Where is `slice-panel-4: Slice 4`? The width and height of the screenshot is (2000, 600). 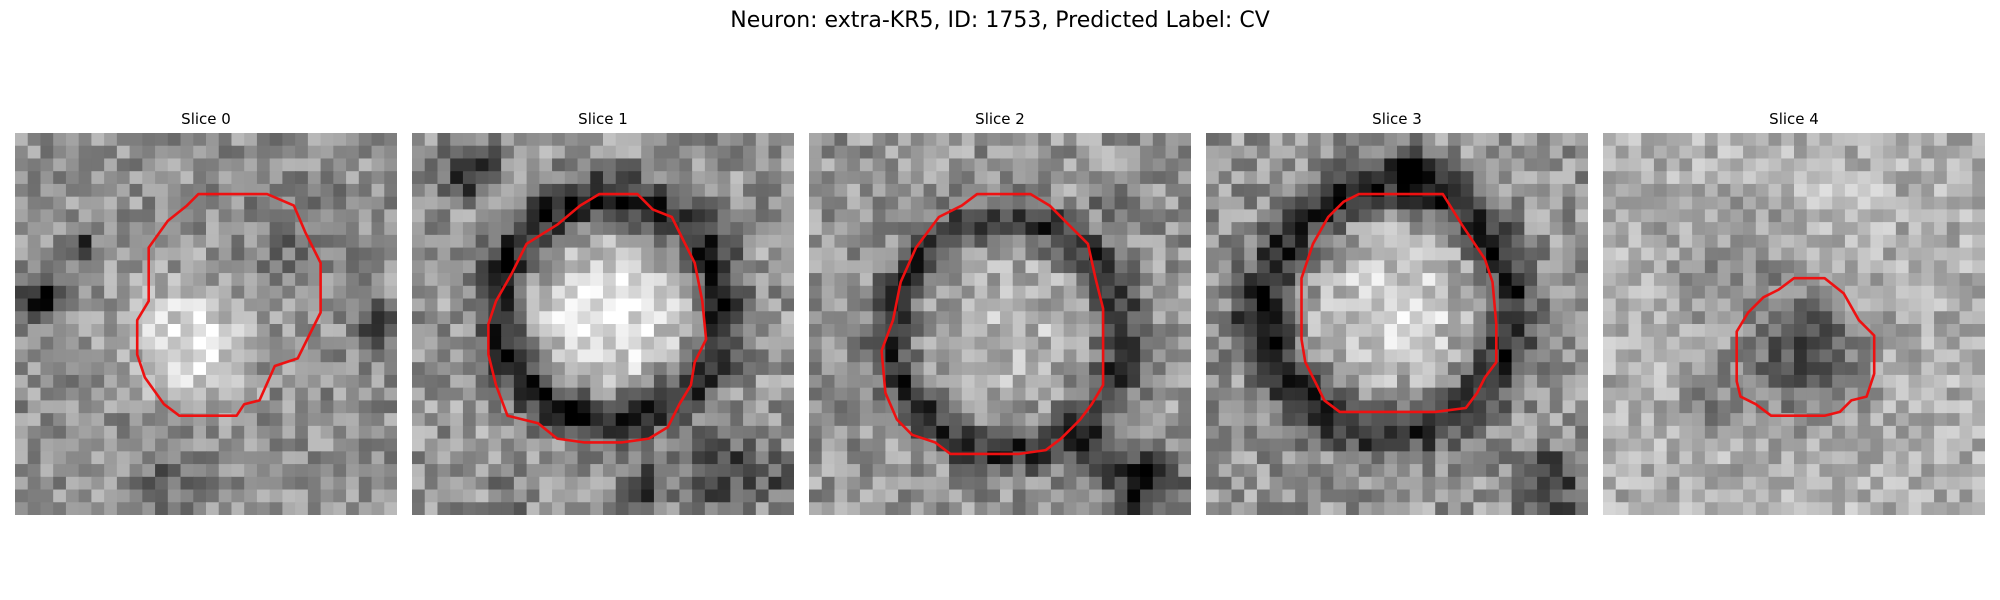 slice-panel-4: Slice 4 is located at coordinates (1794, 311).